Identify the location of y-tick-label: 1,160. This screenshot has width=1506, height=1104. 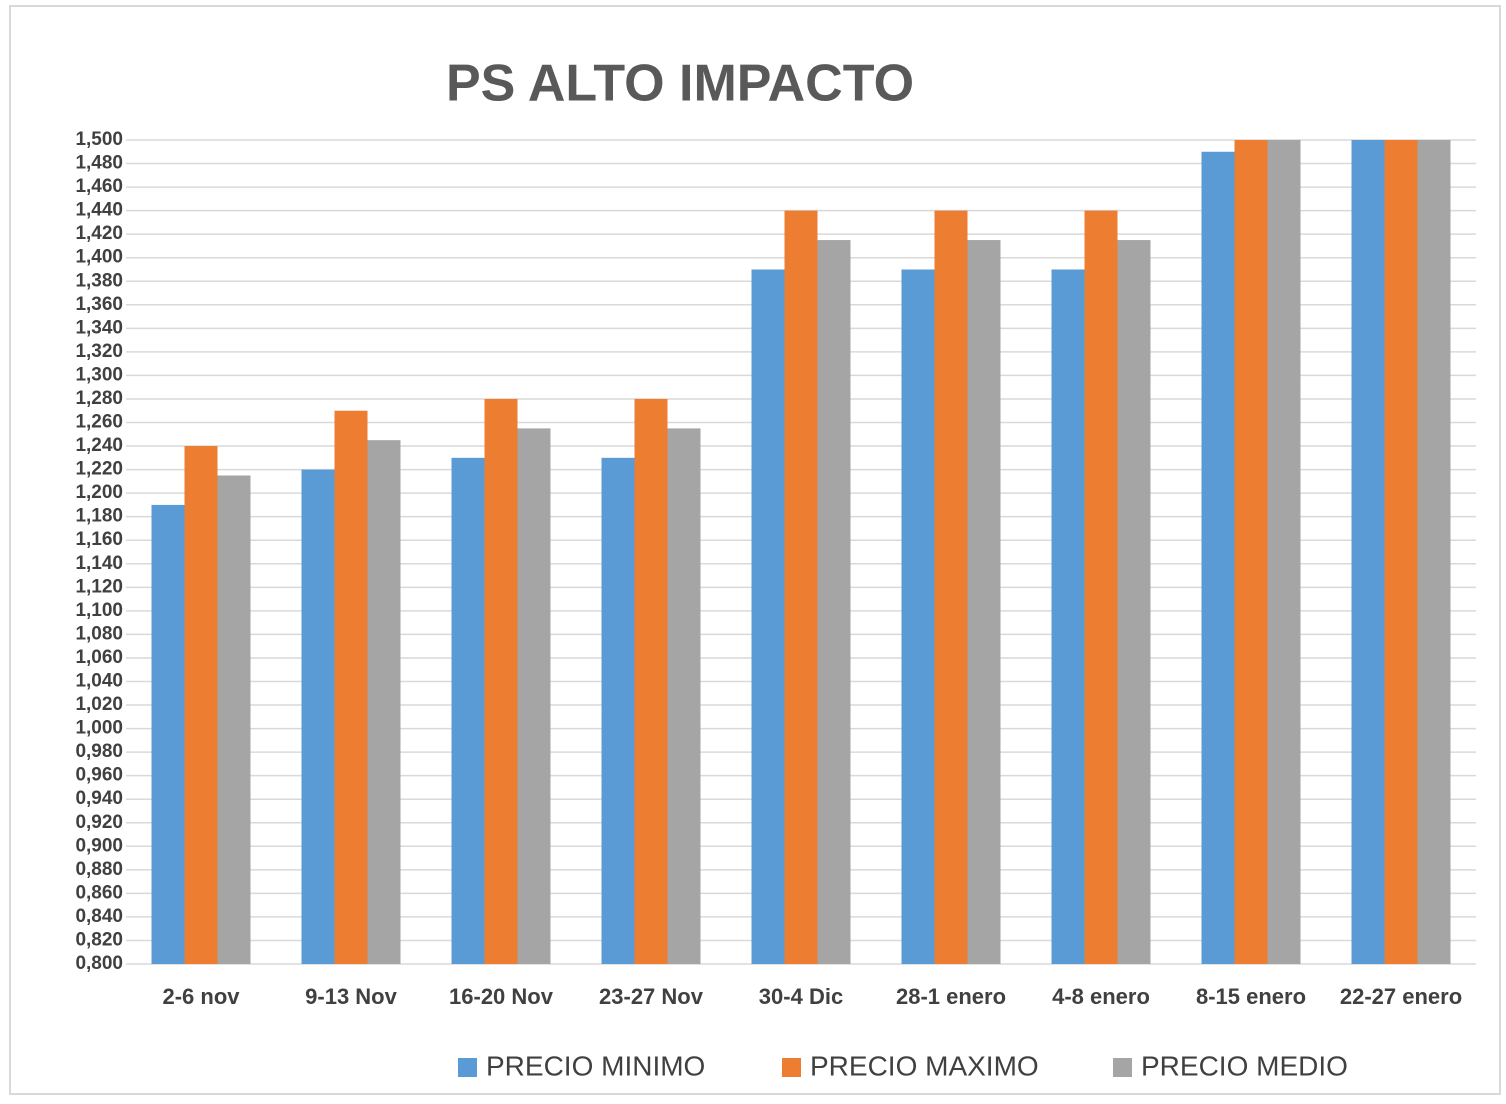
(99, 539).